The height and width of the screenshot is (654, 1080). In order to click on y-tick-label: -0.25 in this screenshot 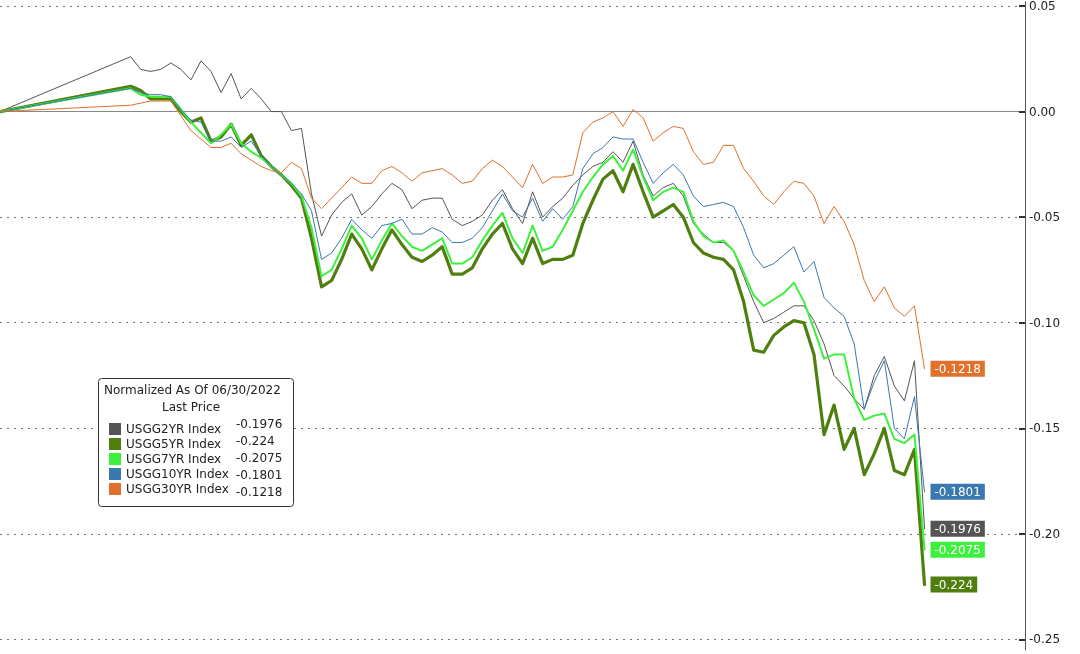, I will do `click(1045, 639)`.